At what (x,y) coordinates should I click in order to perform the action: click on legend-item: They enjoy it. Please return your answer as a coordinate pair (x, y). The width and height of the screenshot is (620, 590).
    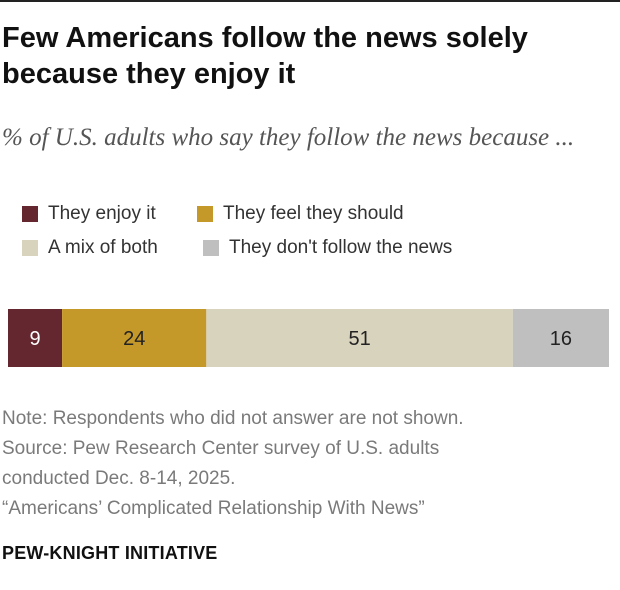
    Looking at the image, I should click on (89, 214).